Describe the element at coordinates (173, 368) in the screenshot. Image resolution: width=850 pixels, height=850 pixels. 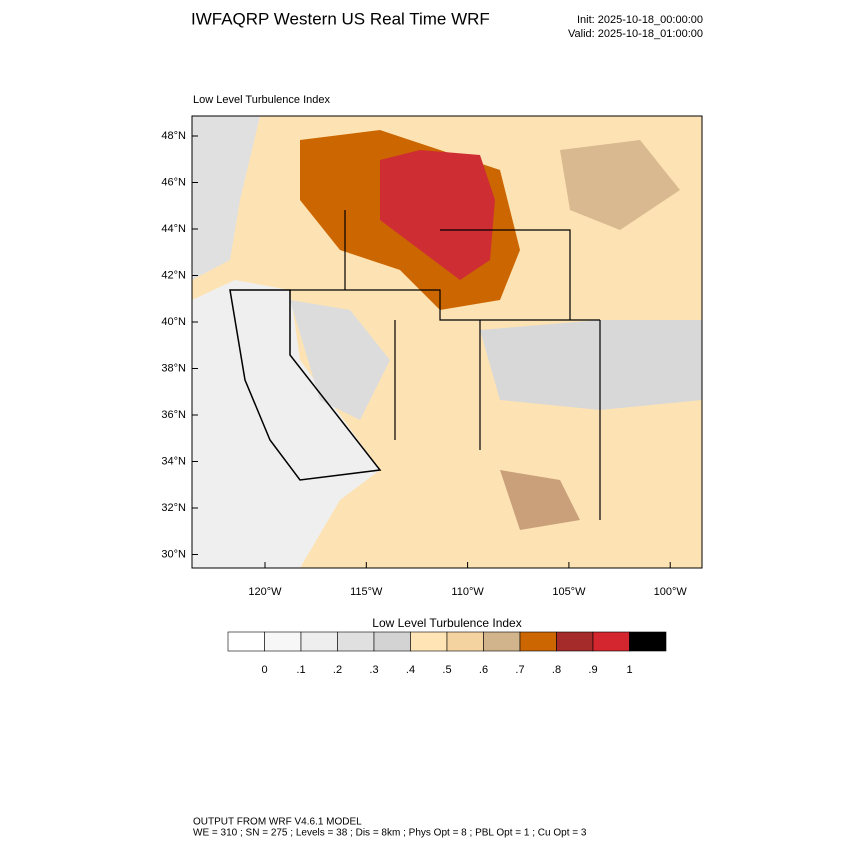
I see `lat-label: 38°N` at that location.